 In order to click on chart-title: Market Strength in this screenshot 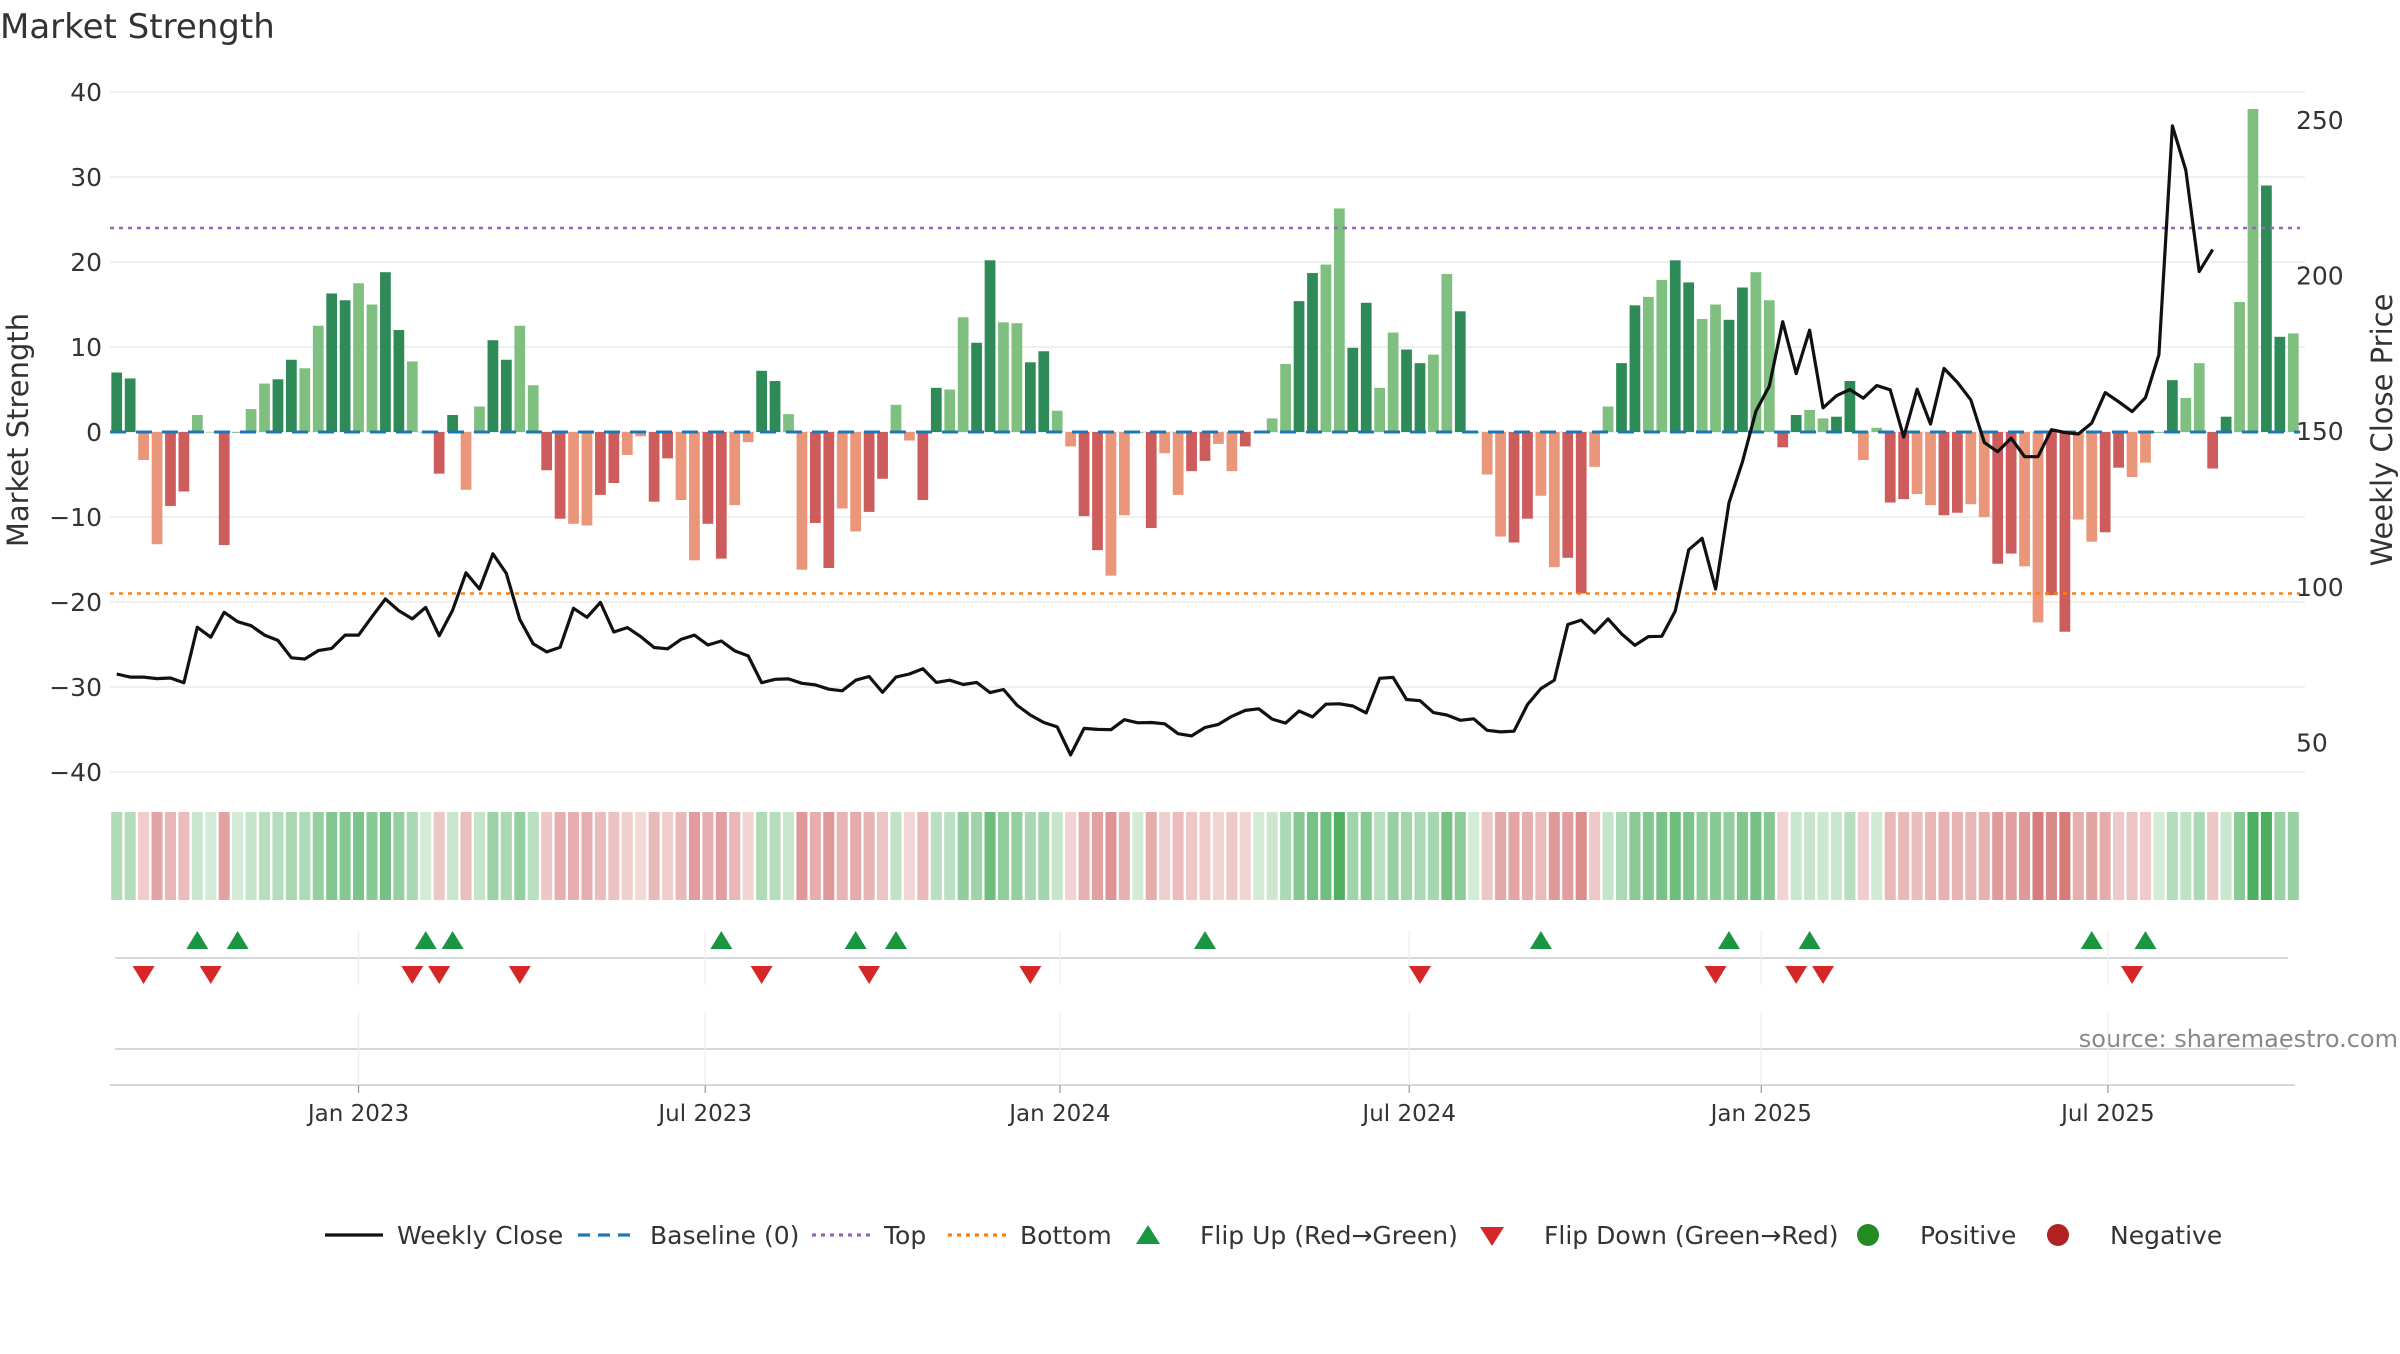, I will do `click(137, 27)`.